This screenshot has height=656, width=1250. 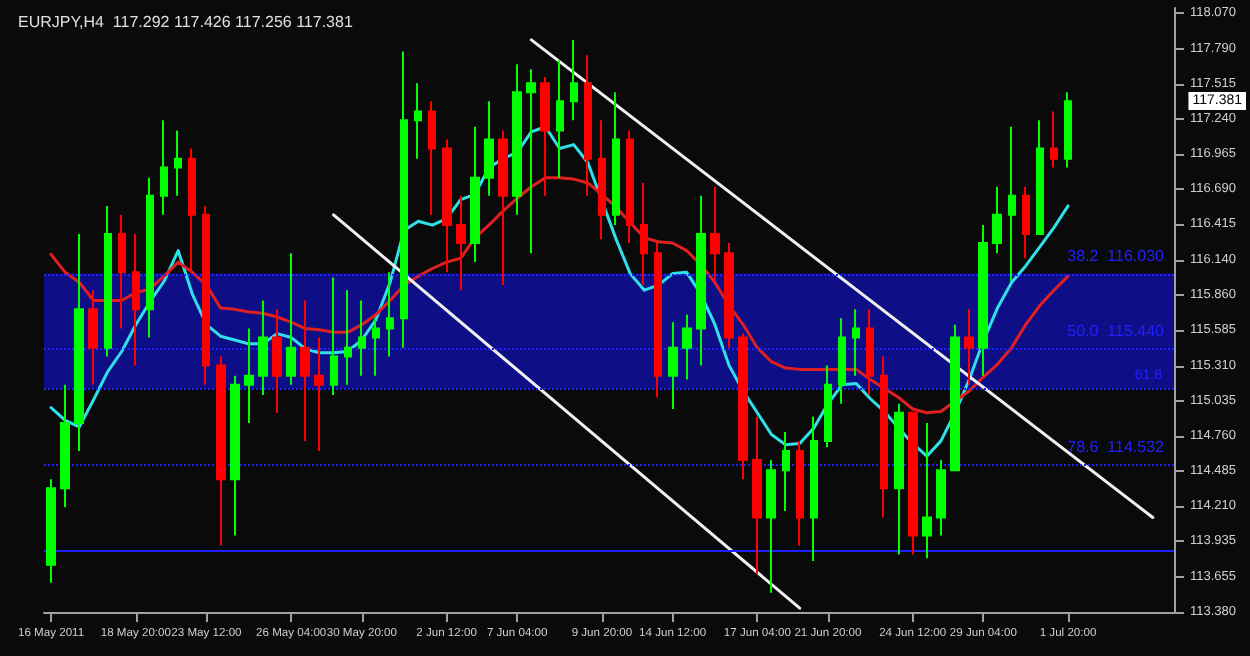 I want to click on chart-title: EURJPY,H4 117.292 117.426 117.256 117.381, so click(x=186, y=22).